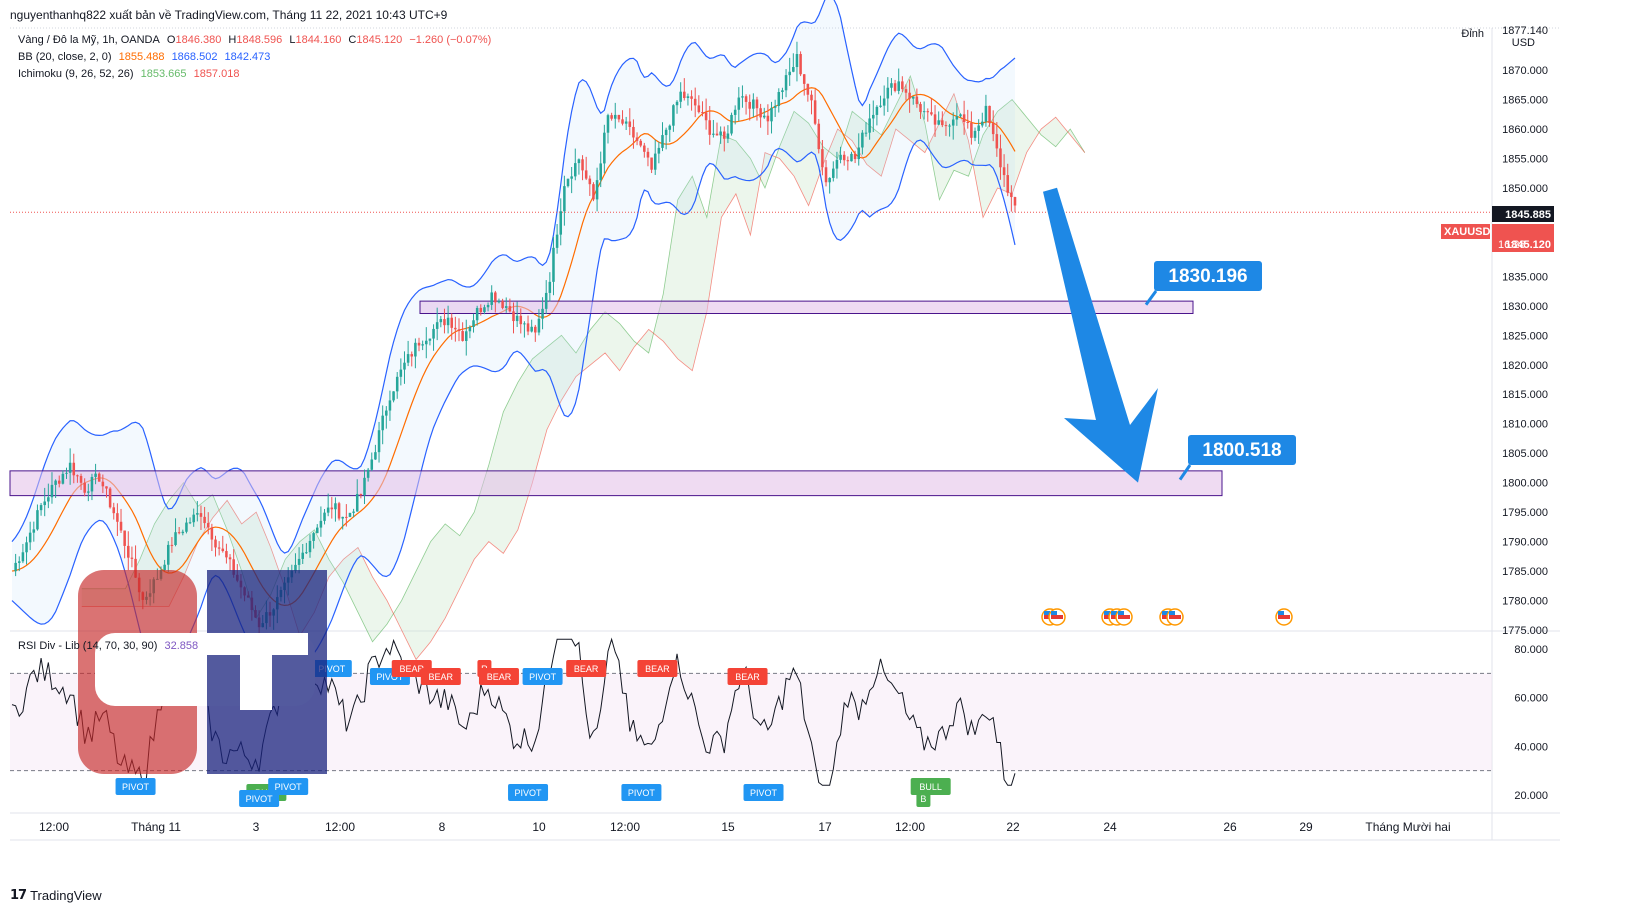 This screenshot has height=910, width=1633. What do you see at coordinates (1525, 159) in the screenshot?
I see `price-tick: 1855.000` at bounding box center [1525, 159].